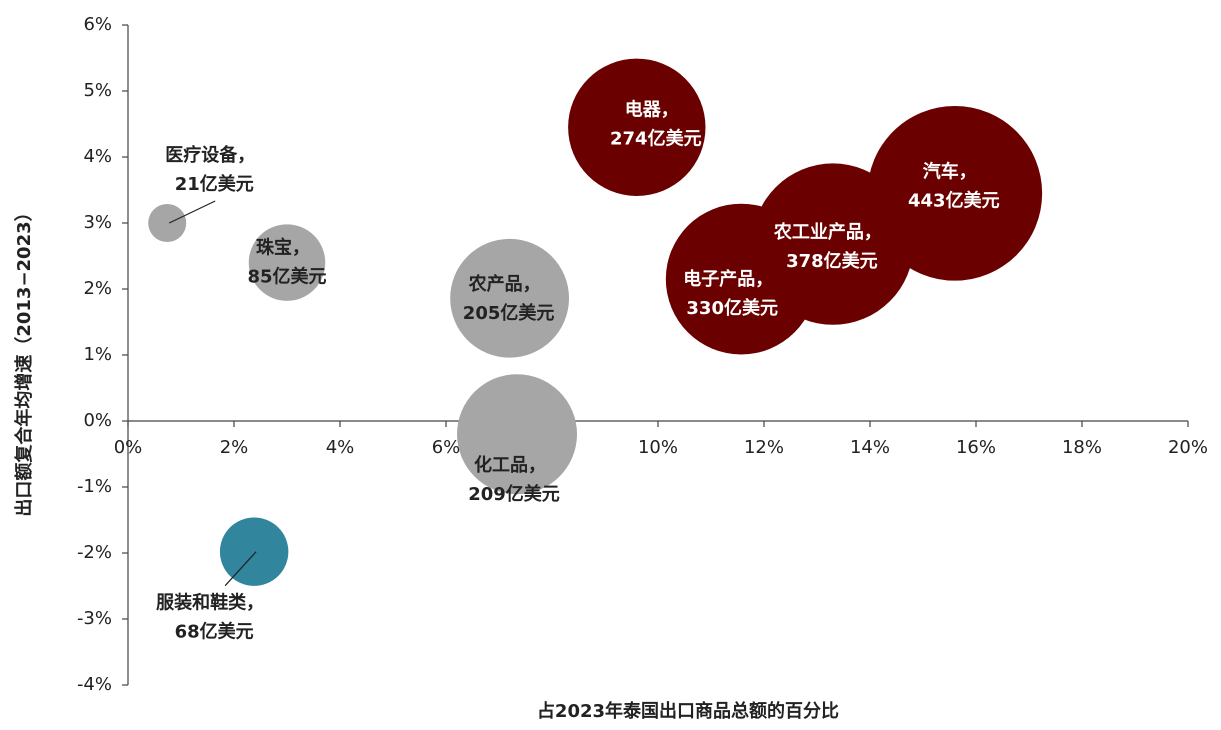 This screenshot has width=1221, height=730. What do you see at coordinates (24, 359) in the screenshot?
I see `y-axis-title: 出口额复合年均增速（2013−2023）` at bounding box center [24, 359].